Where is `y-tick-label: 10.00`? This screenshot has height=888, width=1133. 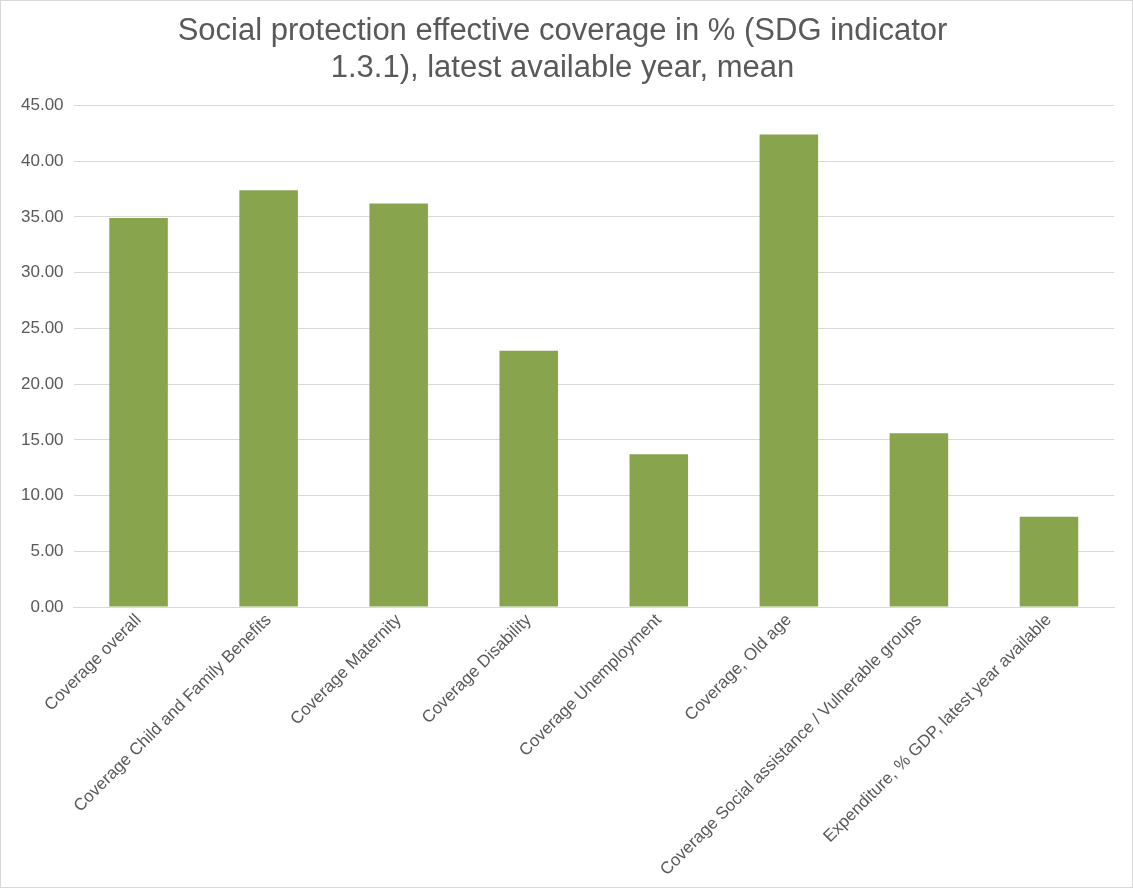 y-tick-label: 10.00 is located at coordinates (42, 495).